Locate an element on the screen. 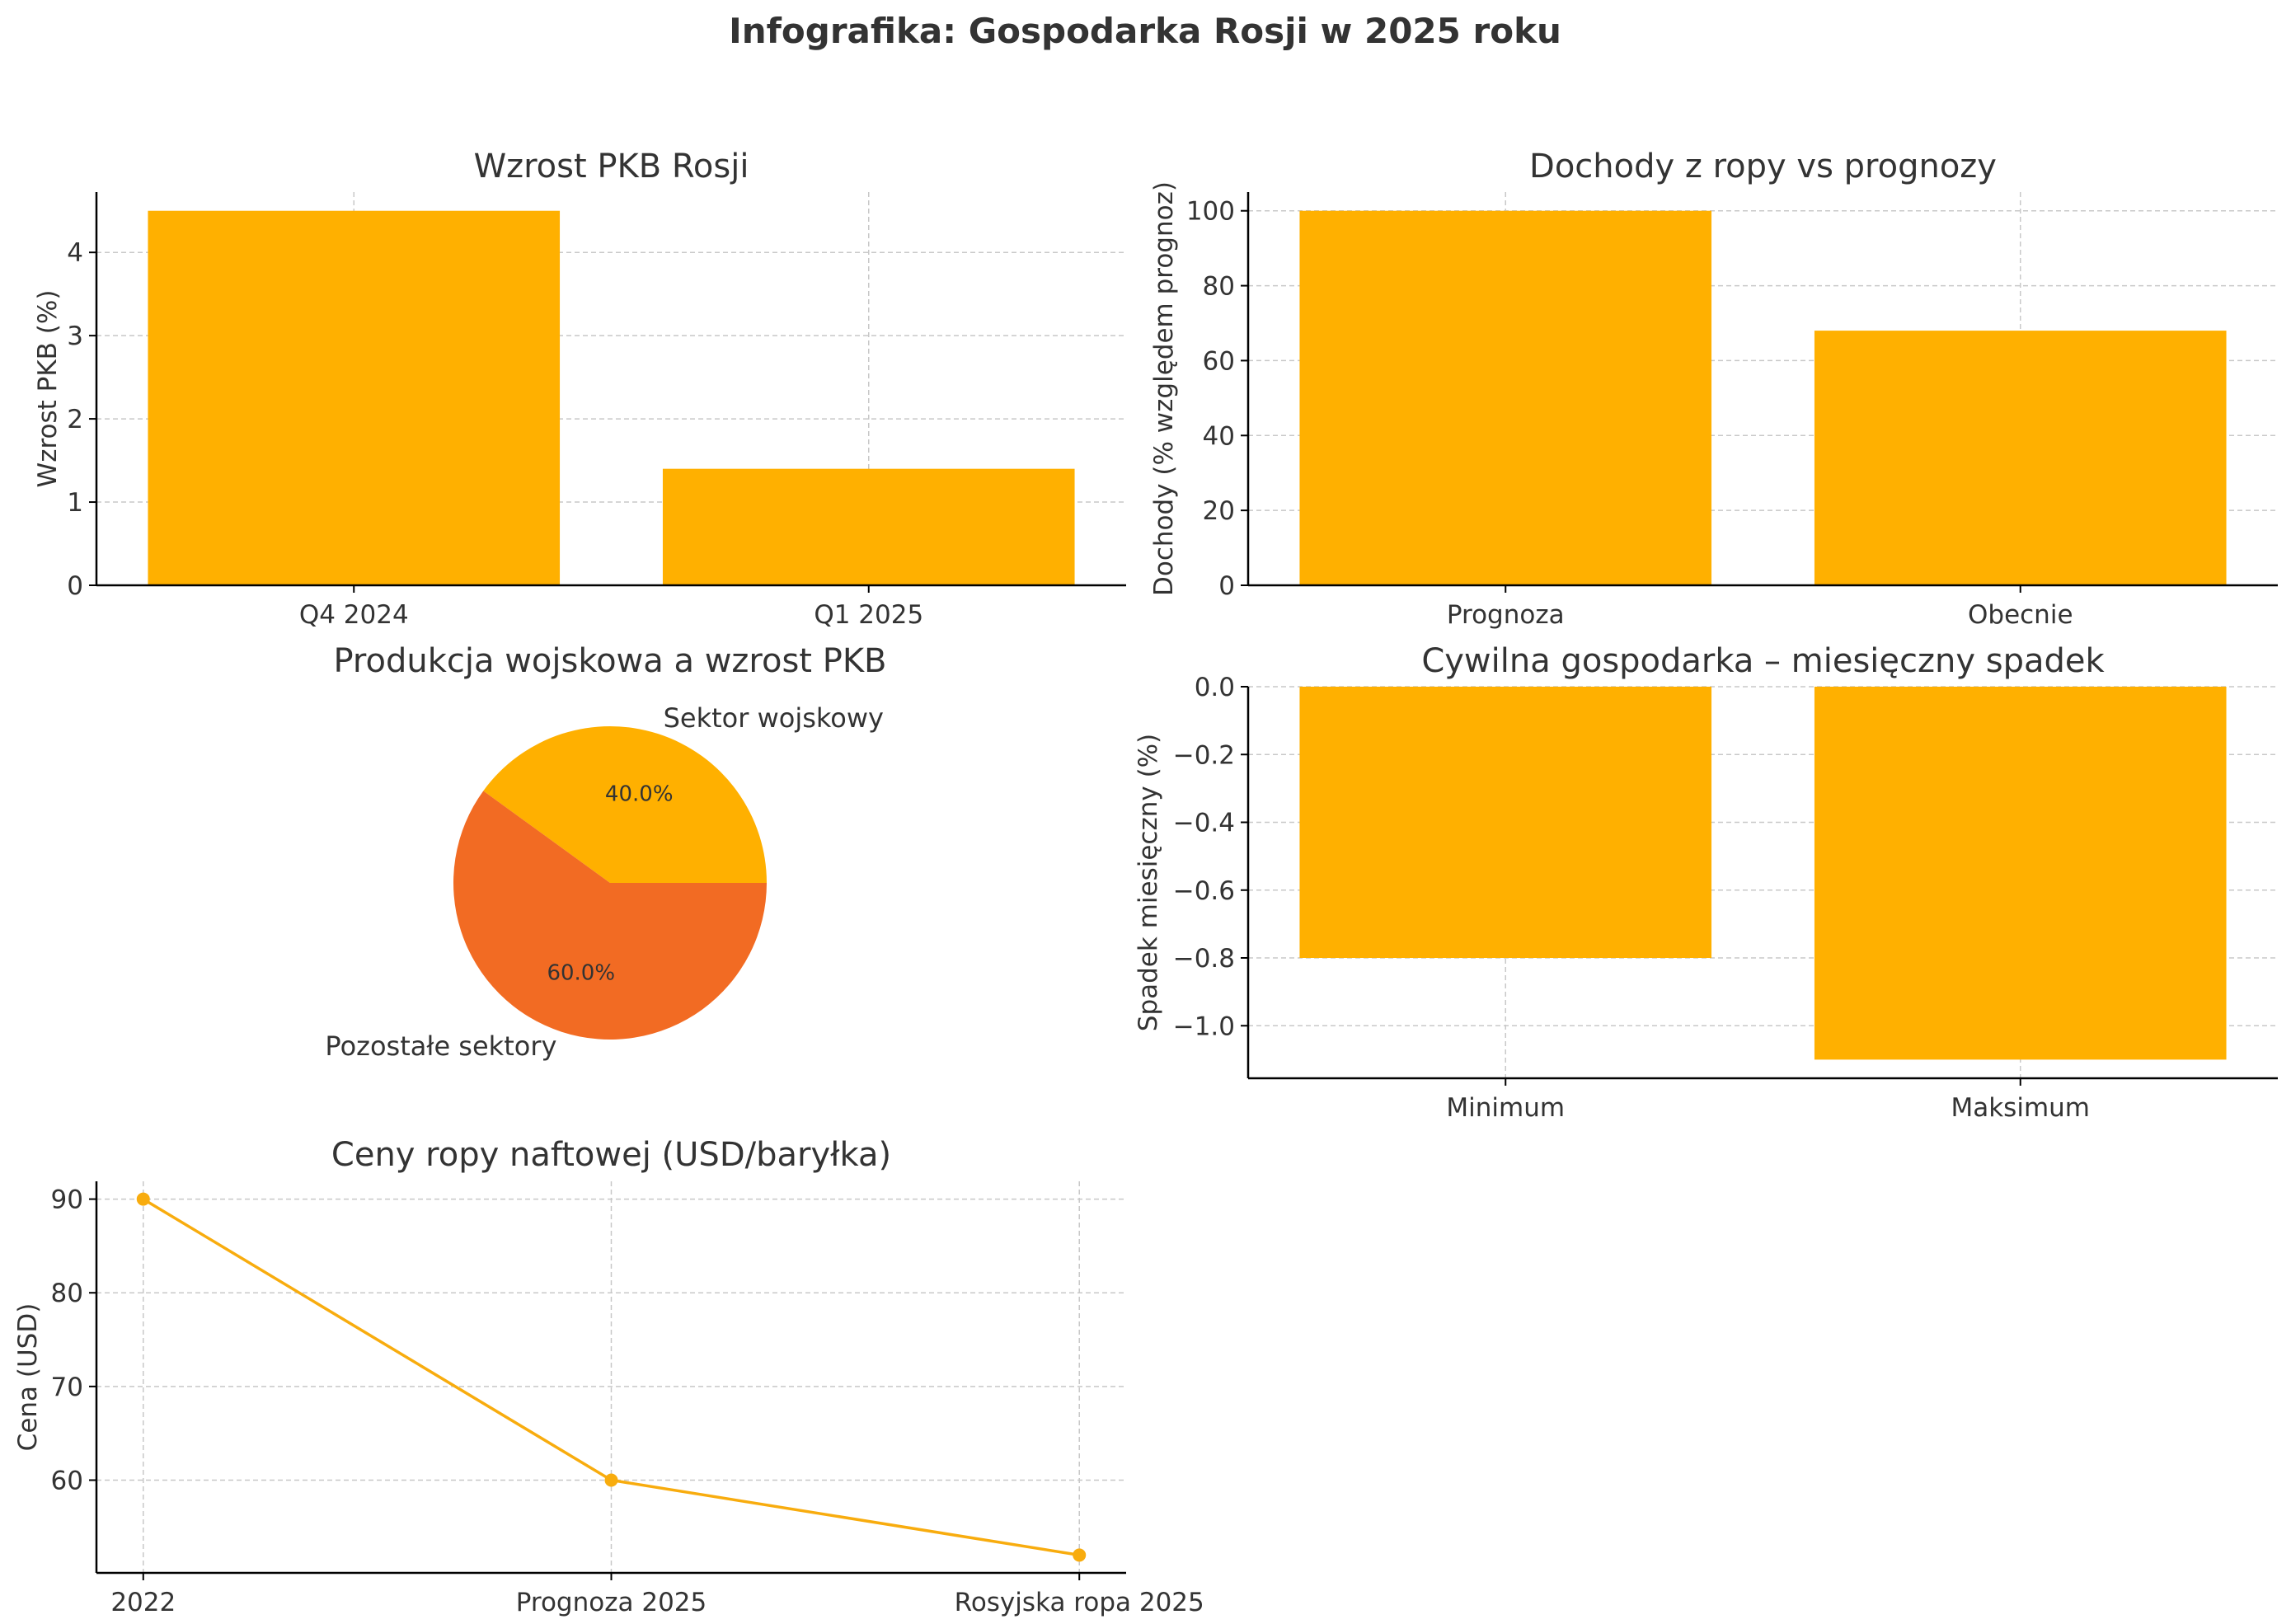 This screenshot has width=2291, height=1624. x-tick-label: Obecnie is located at coordinates (2020, 615).